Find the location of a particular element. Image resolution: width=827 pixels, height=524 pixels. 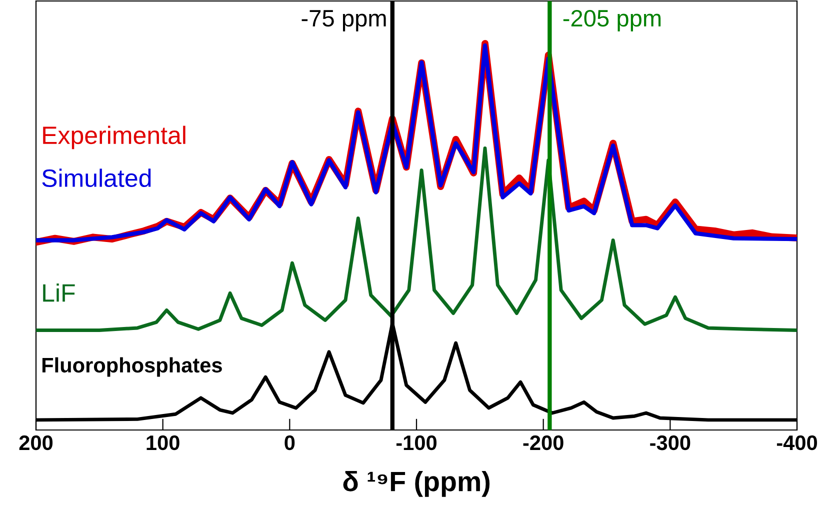

series-label: Fluorophosphates is located at coordinates (132, 367).